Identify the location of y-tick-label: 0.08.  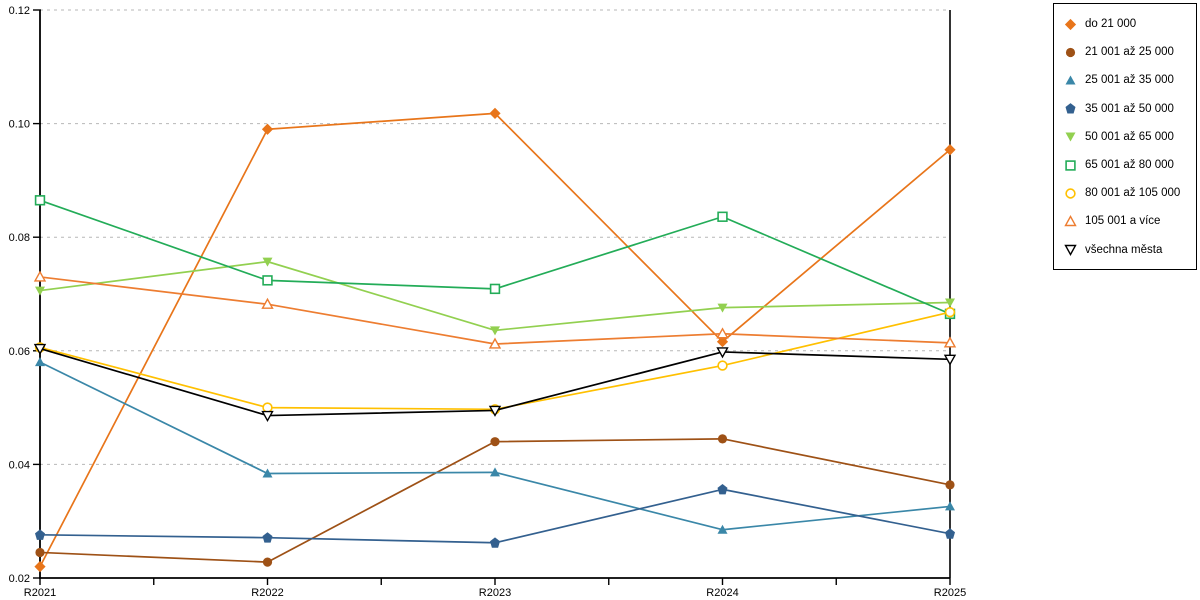
(19, 238).